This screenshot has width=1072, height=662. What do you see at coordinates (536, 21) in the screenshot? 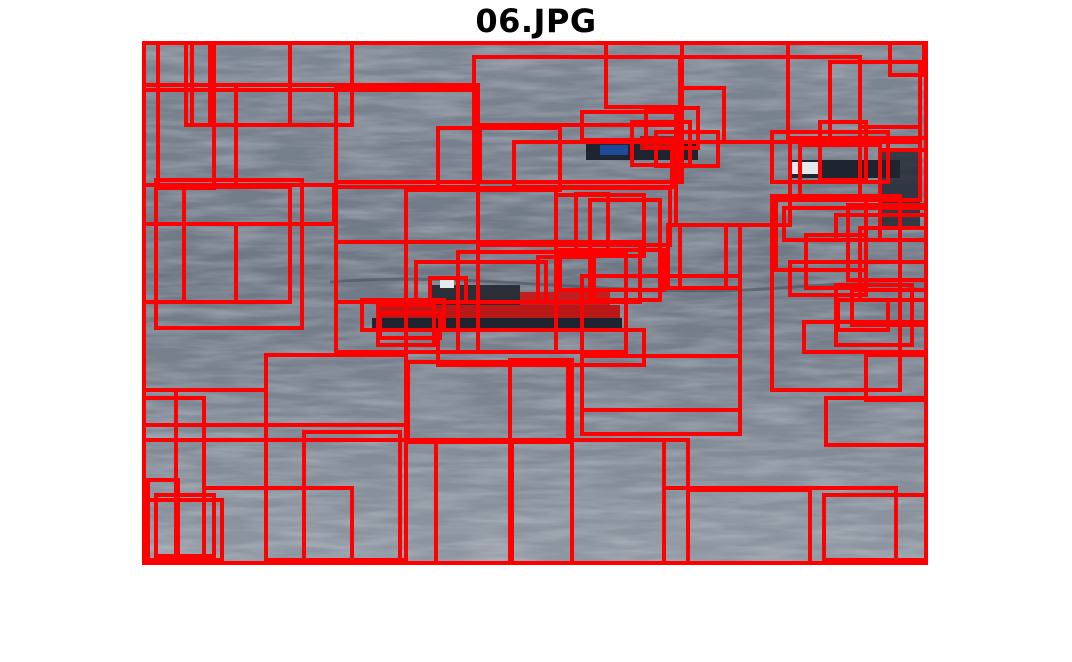
I see `figure-title: 06.JPG` at bounding box center [536, 21].